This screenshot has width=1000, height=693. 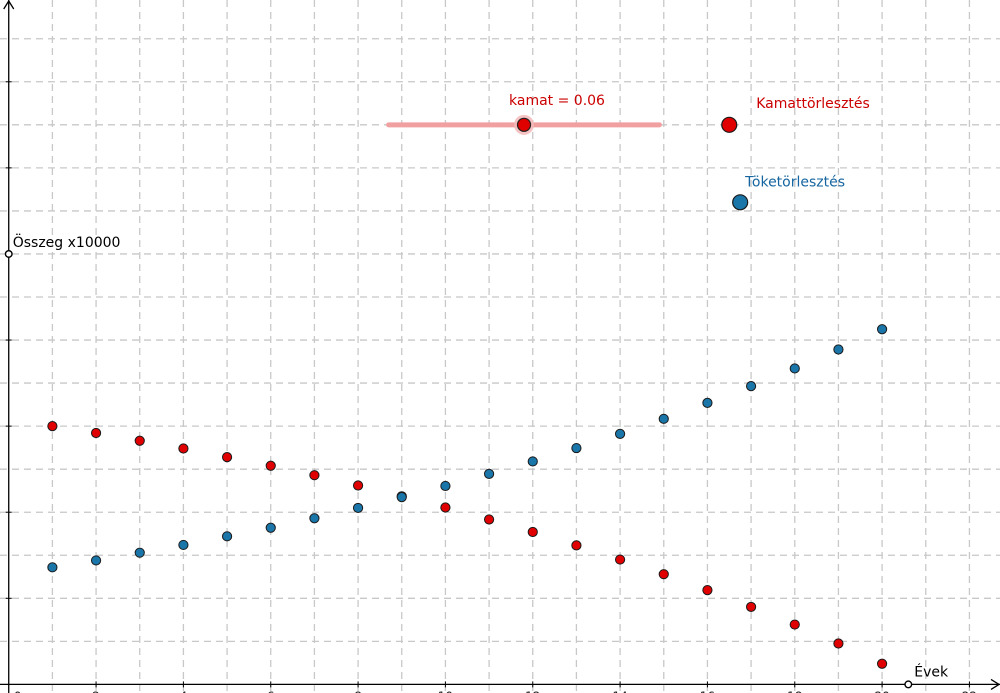 What do you see at coordinates (729, 124) in the screenshot?
I see `interest-legend-point` at bounding box center [729, 124].